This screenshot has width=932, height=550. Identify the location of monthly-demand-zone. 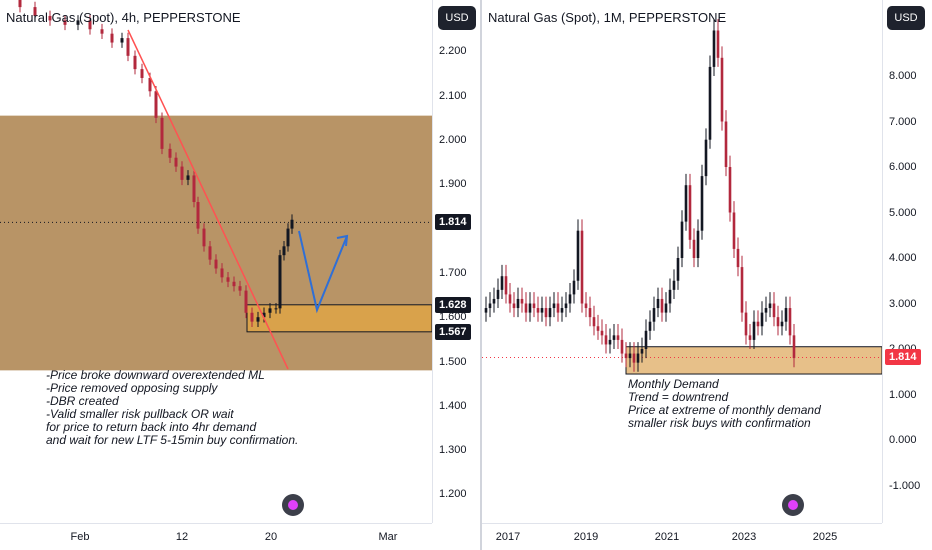
(753, 360).